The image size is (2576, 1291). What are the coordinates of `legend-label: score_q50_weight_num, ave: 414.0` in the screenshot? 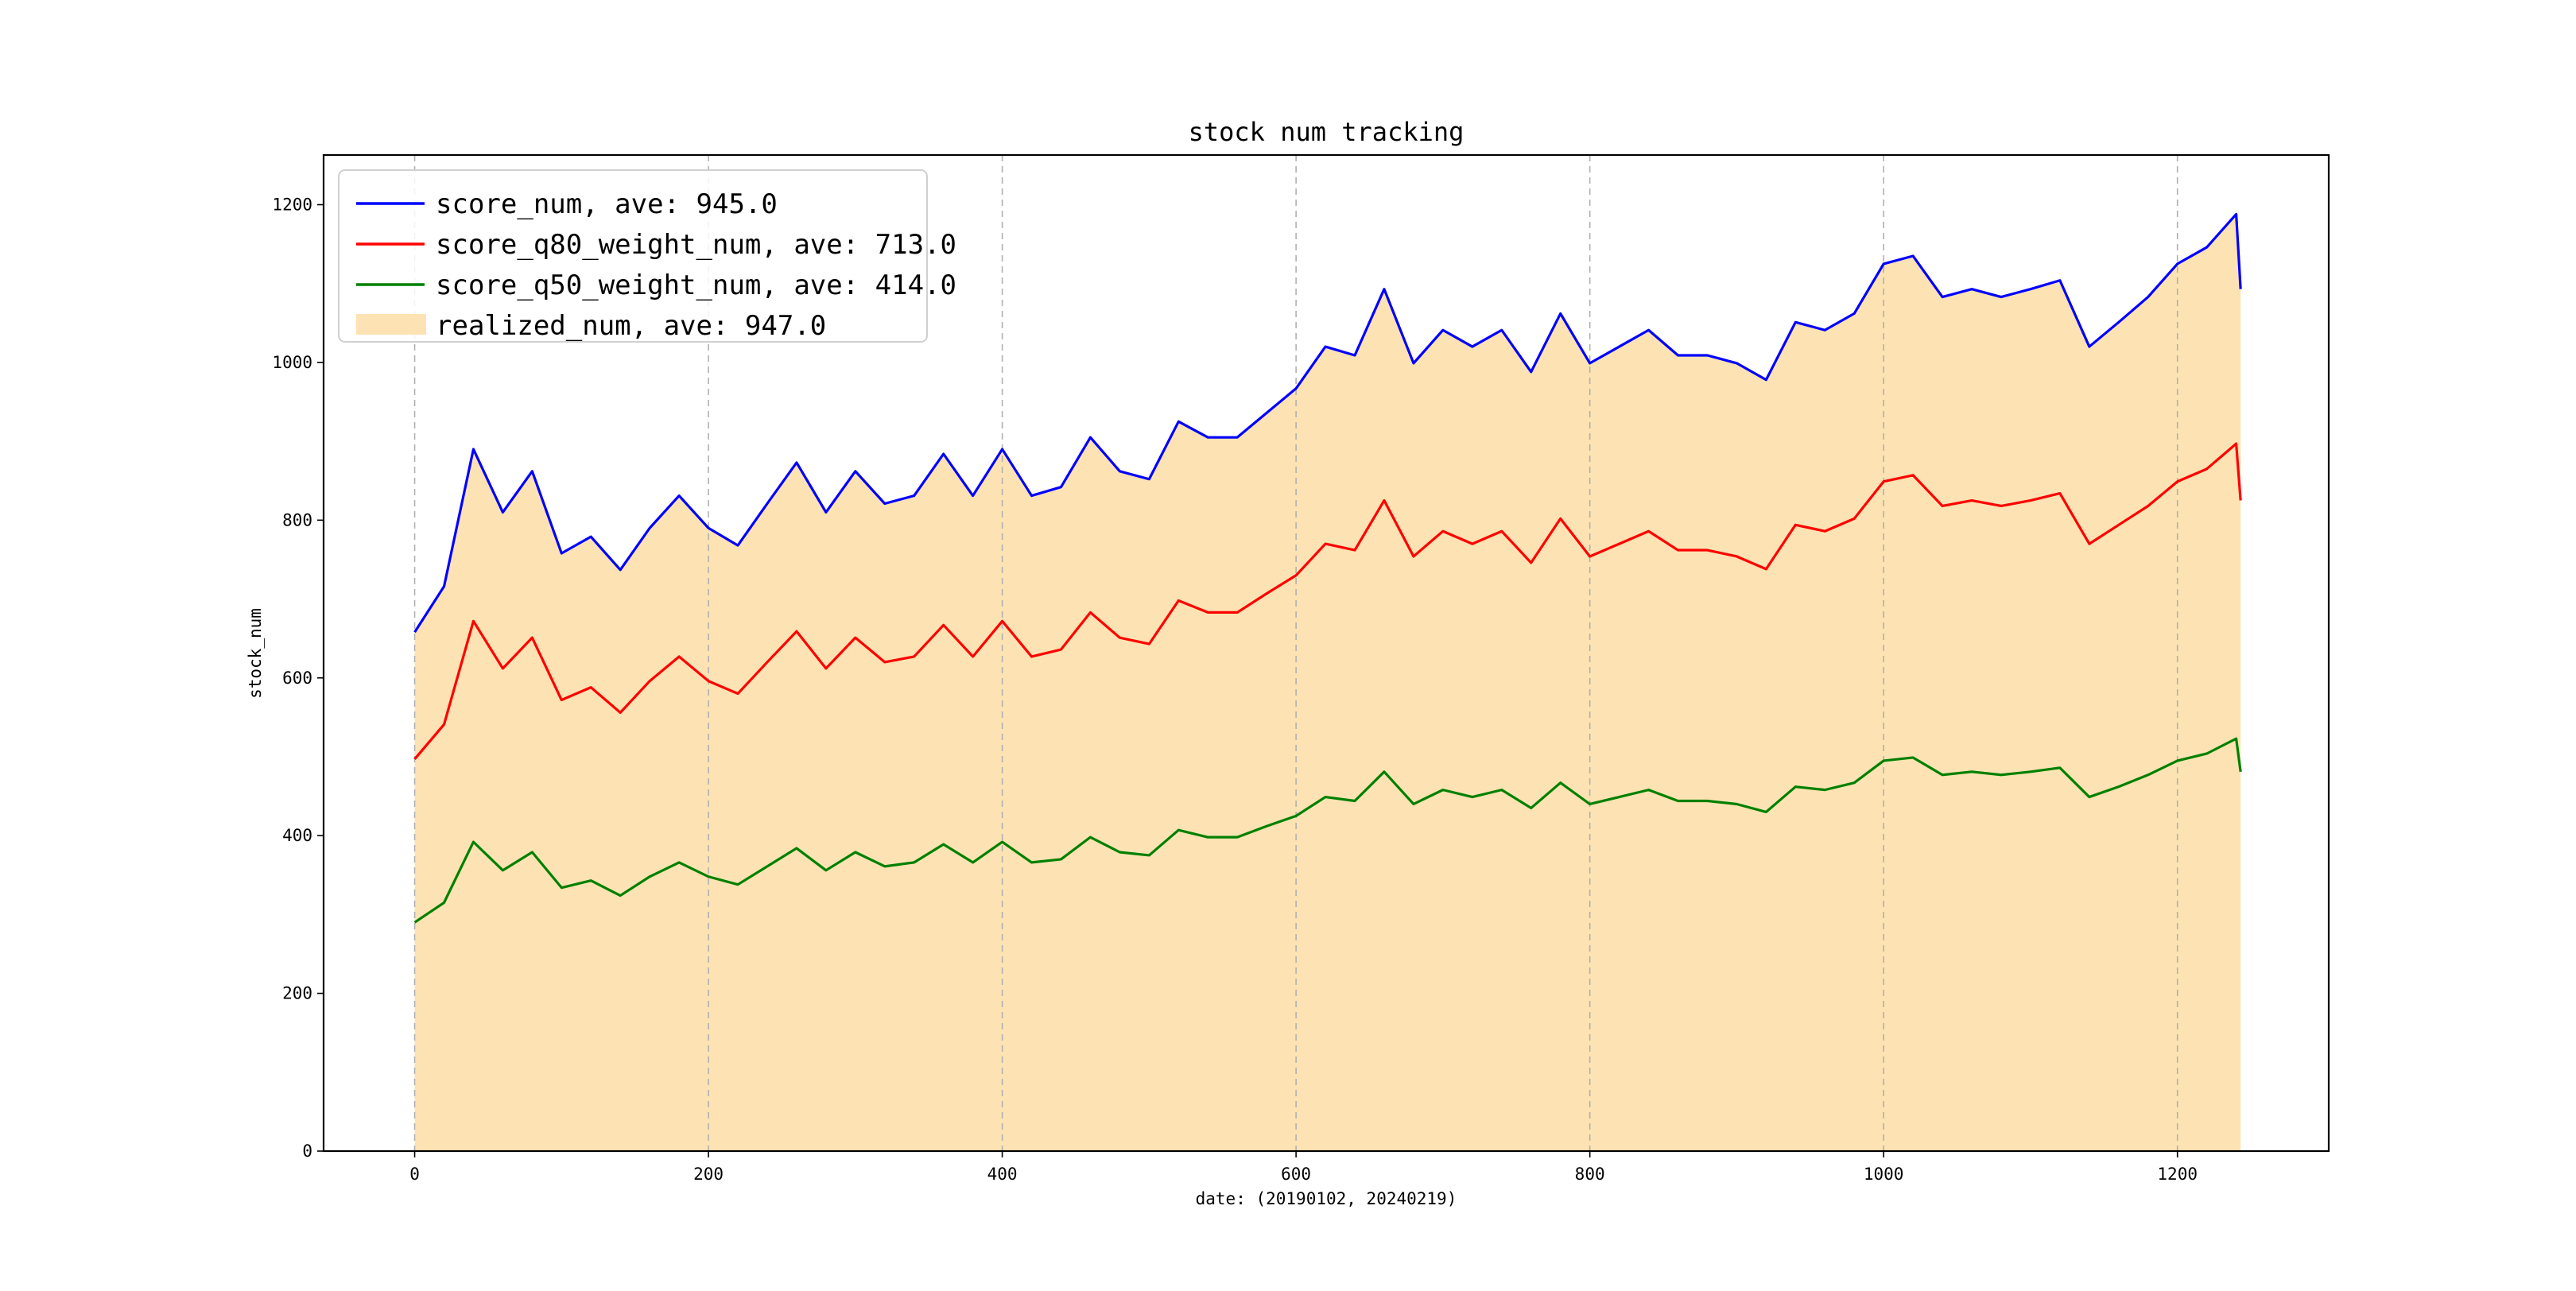 It's located at (696, 285).